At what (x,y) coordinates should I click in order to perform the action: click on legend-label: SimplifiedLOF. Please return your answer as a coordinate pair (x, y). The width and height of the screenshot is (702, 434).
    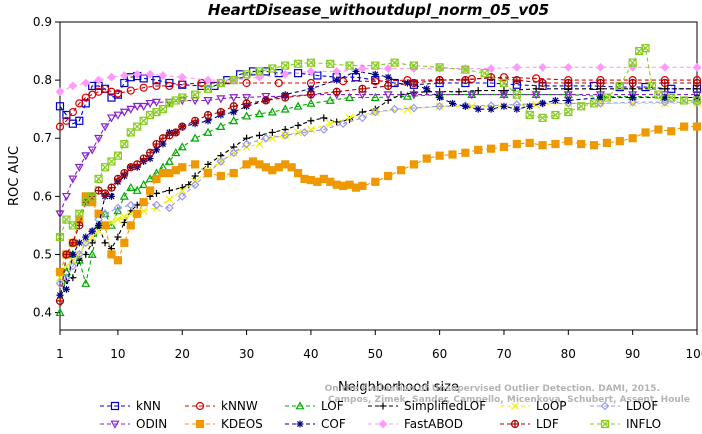
    Looking at the image, I should click on (445, 406).